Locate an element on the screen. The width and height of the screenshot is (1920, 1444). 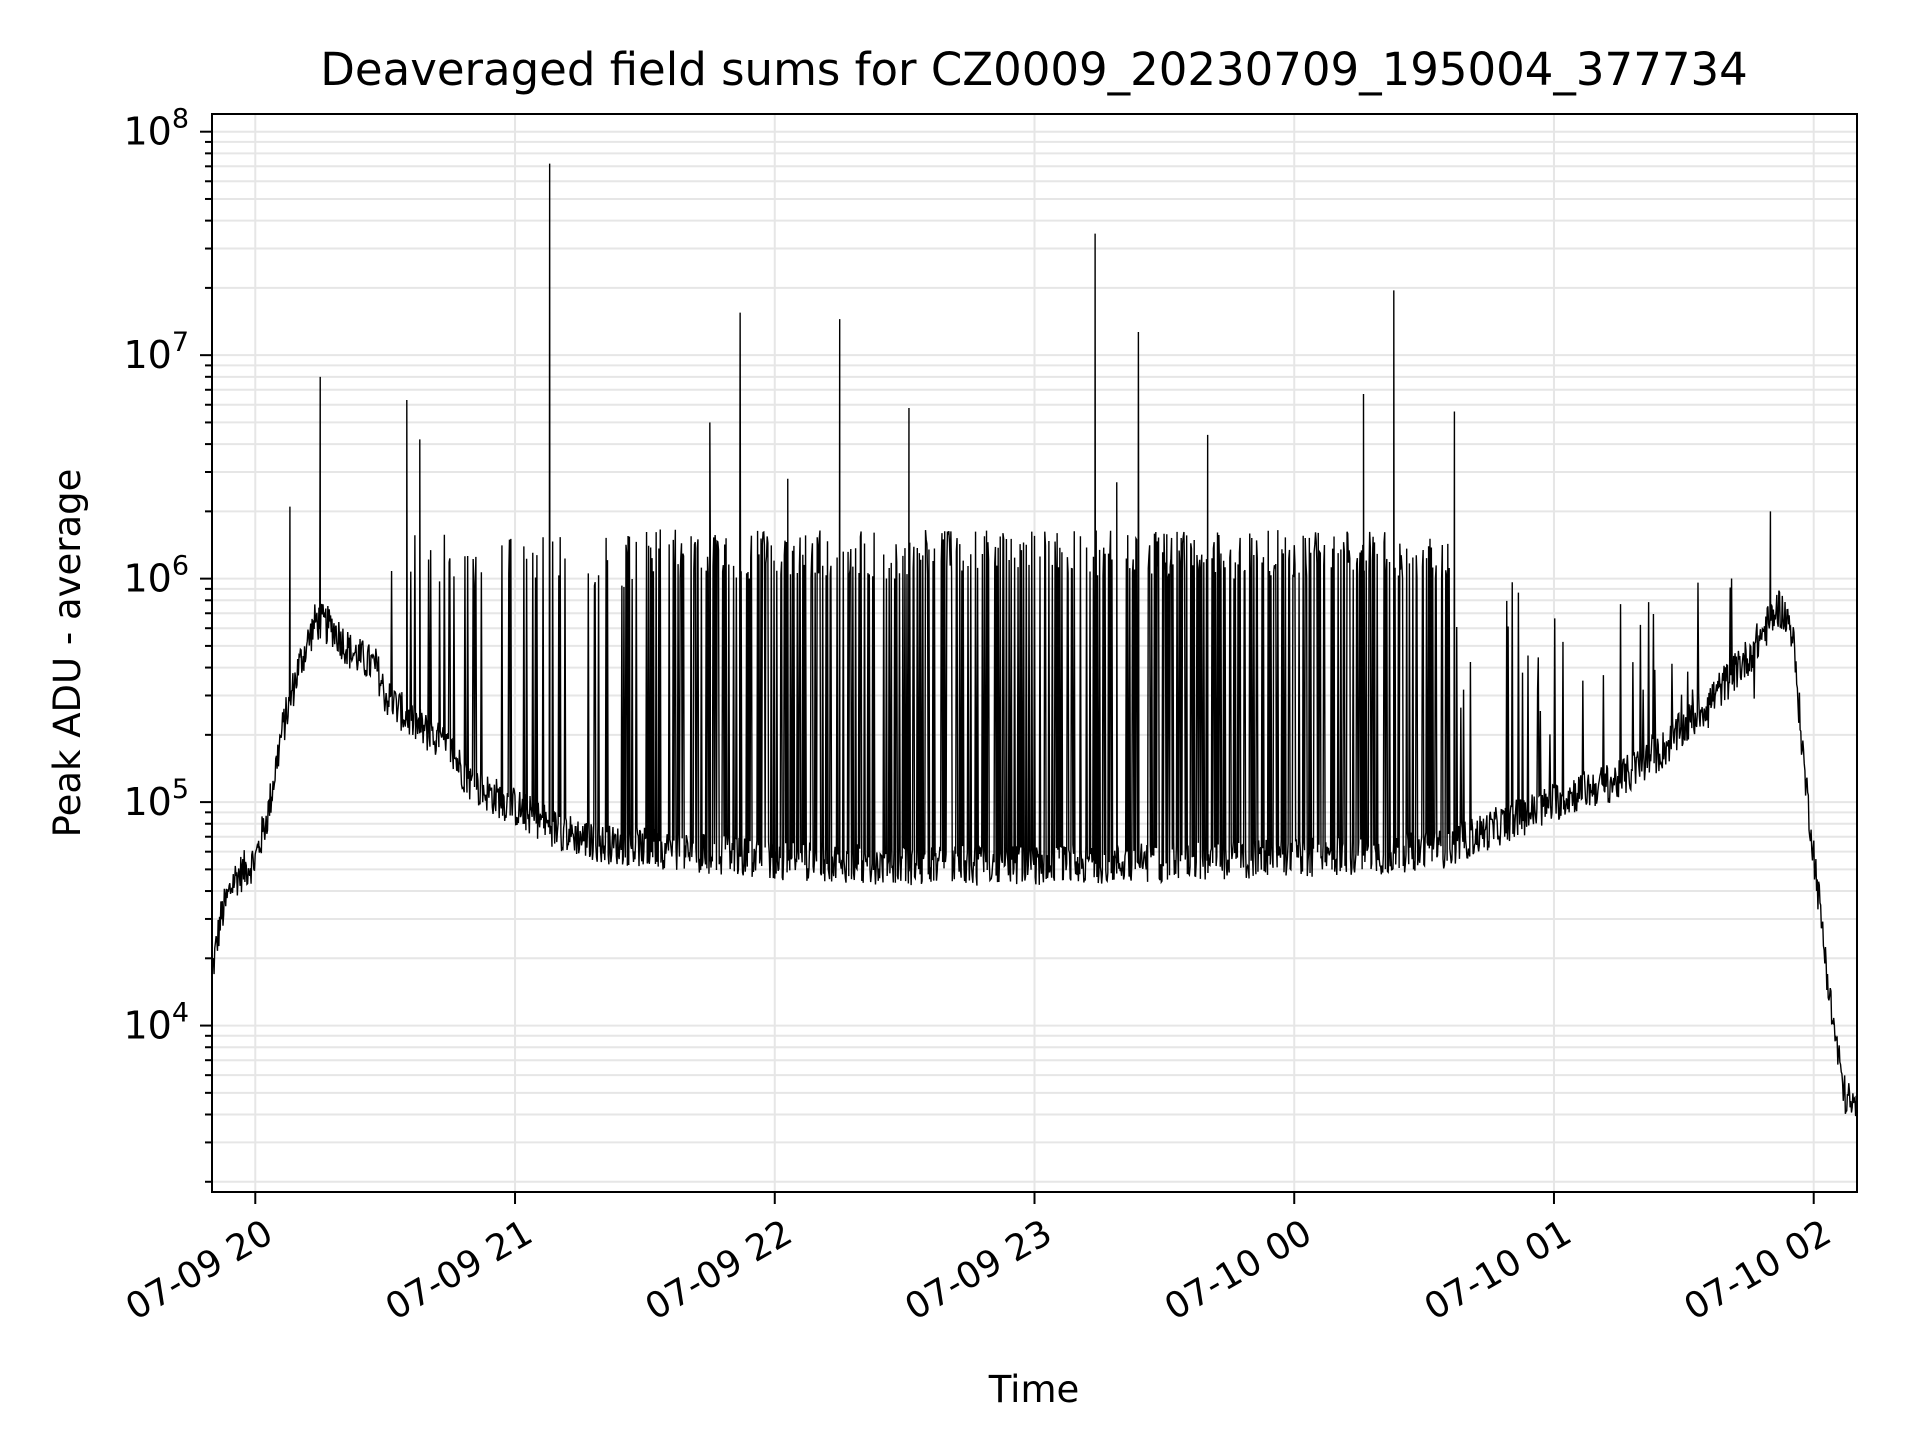
x-tick-label: 07-10 02 is located at coordinates (1758, 1270).